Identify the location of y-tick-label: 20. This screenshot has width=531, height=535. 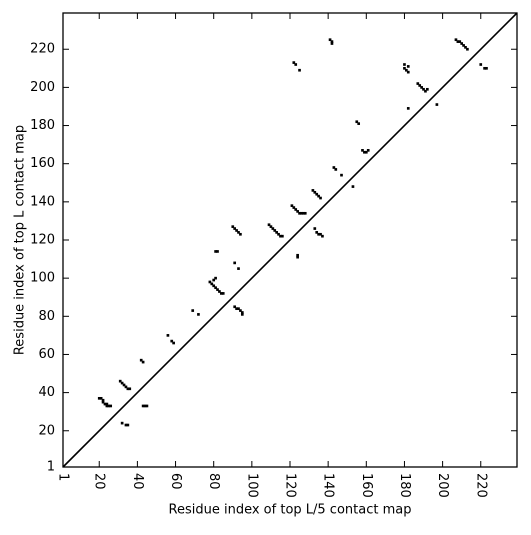
(46, 430).